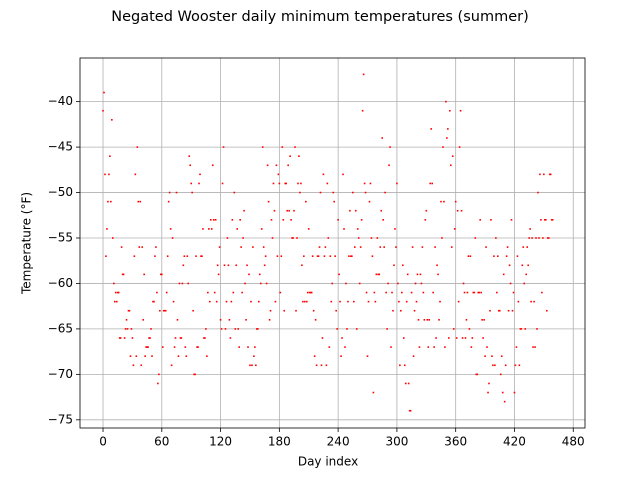 The image size is (640, 480). What do you see at coordinates (573, 442) in the screenshot?
I see `x-tick-label: 480` at bounding box center [573, 442].